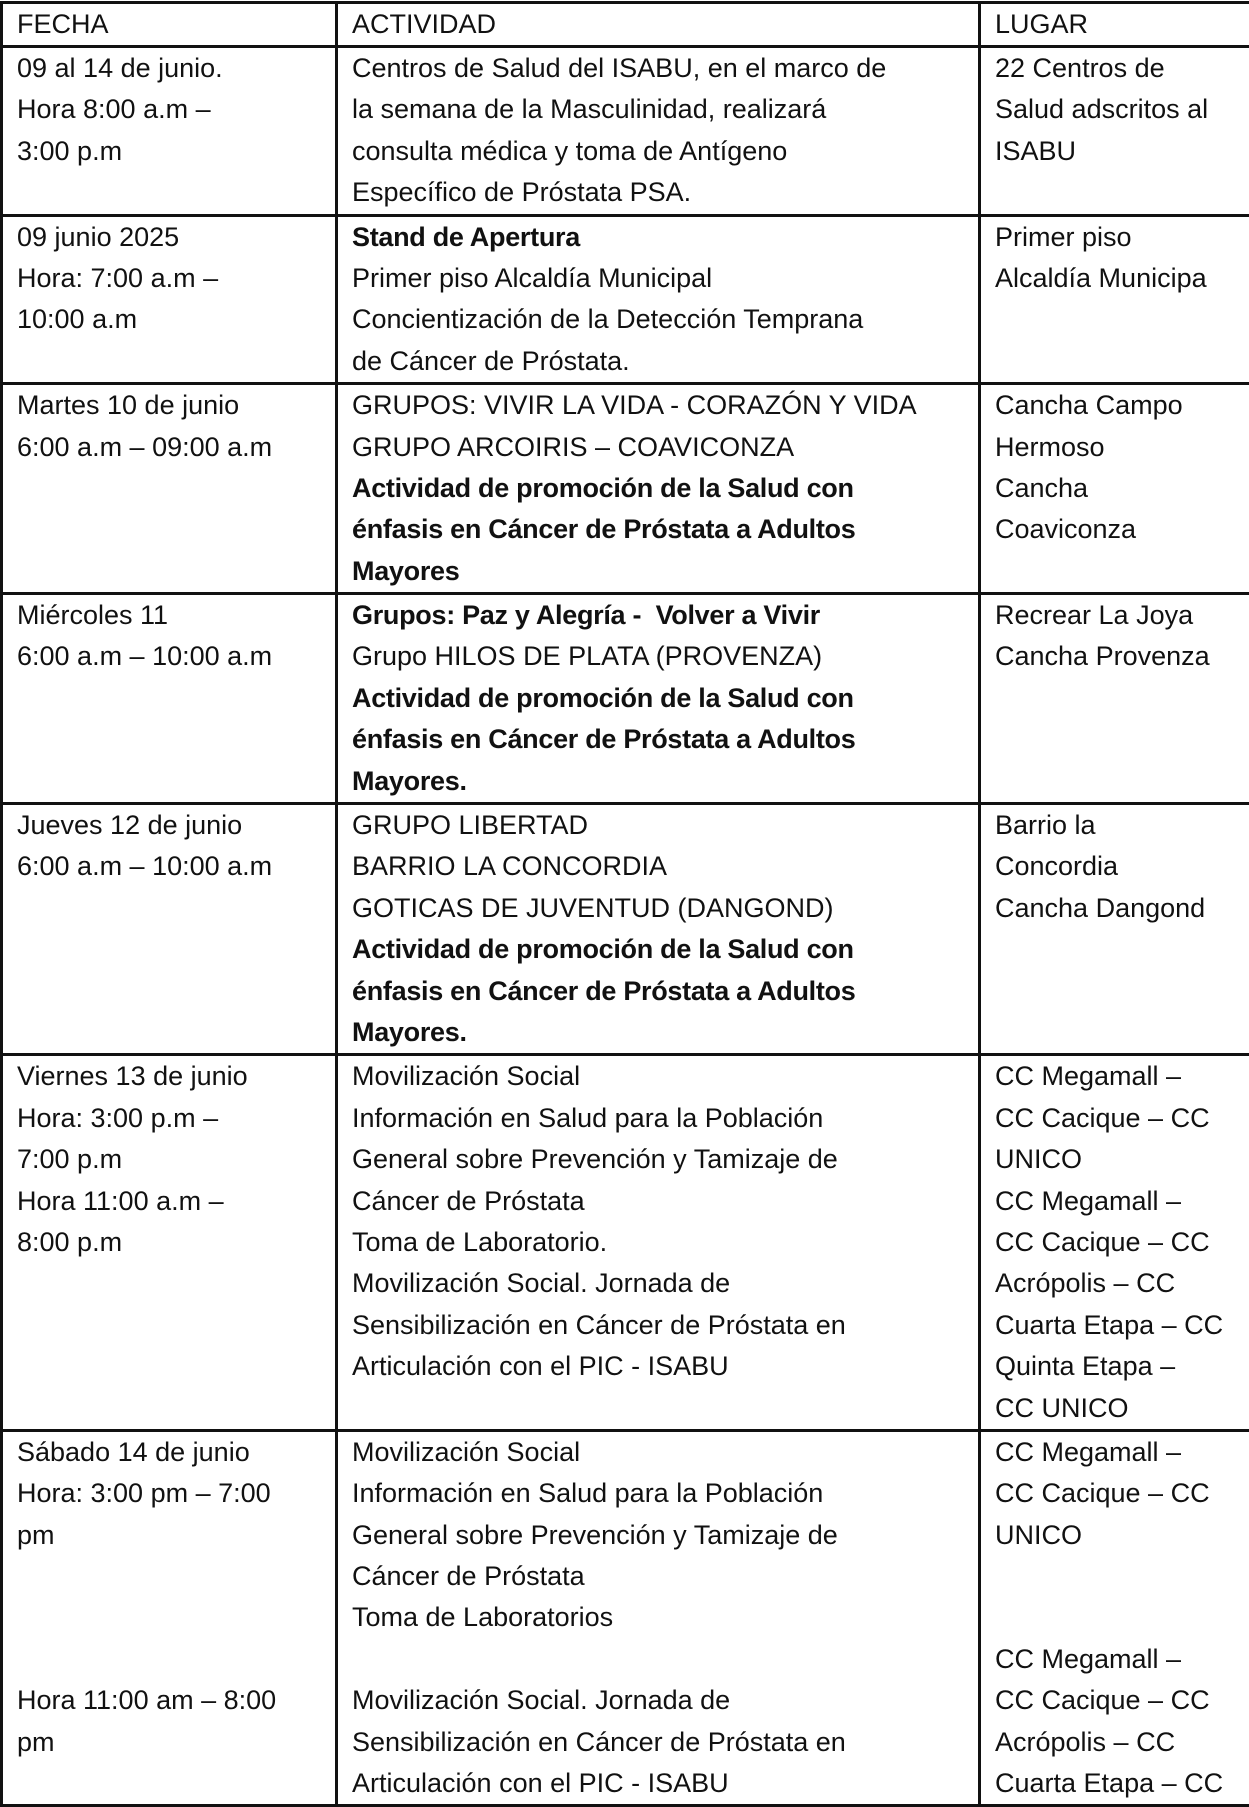 The width and height of the screenshot is (1249, 1807). What do you see at coordinates (1122, 405) in the screenshot?
I see `lugar-line: Cancha Campo` at bounding box center [1122, 405].